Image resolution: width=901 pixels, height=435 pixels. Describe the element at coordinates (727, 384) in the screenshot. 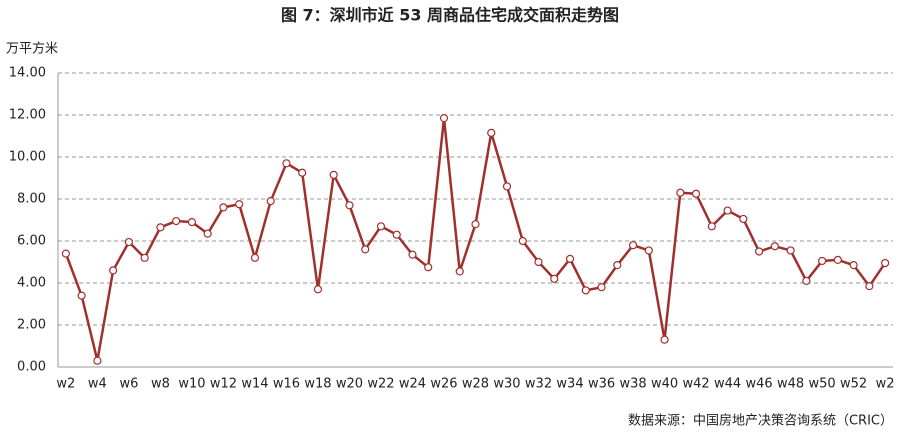

I see `x-tick-label: w44` at that location.